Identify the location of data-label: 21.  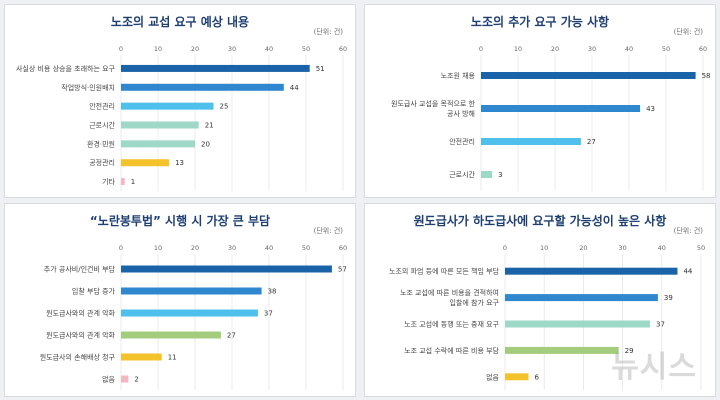
(209, 126).